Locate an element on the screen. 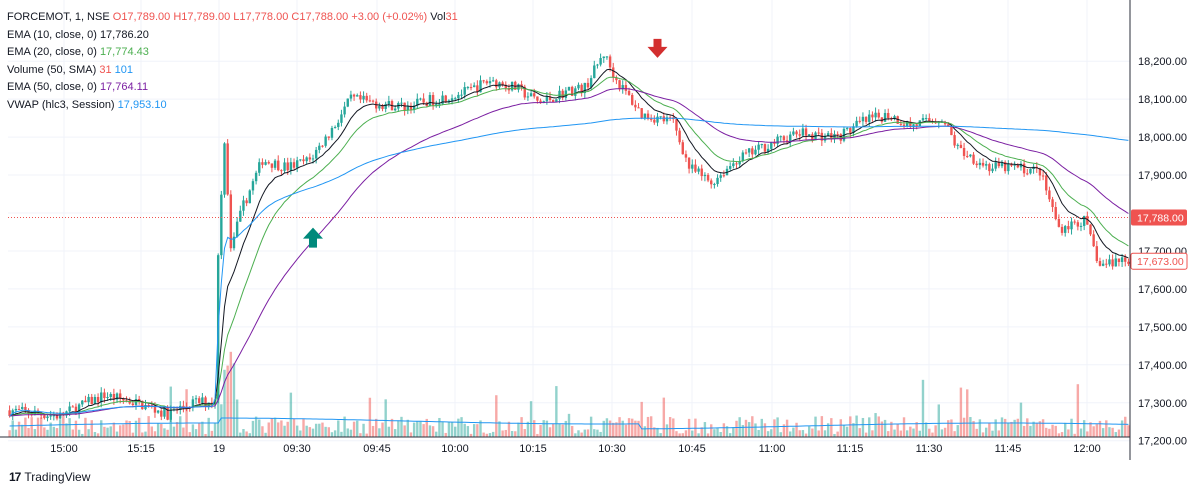  time-tick-label: 10:30 is located at coordinates (612, 449).